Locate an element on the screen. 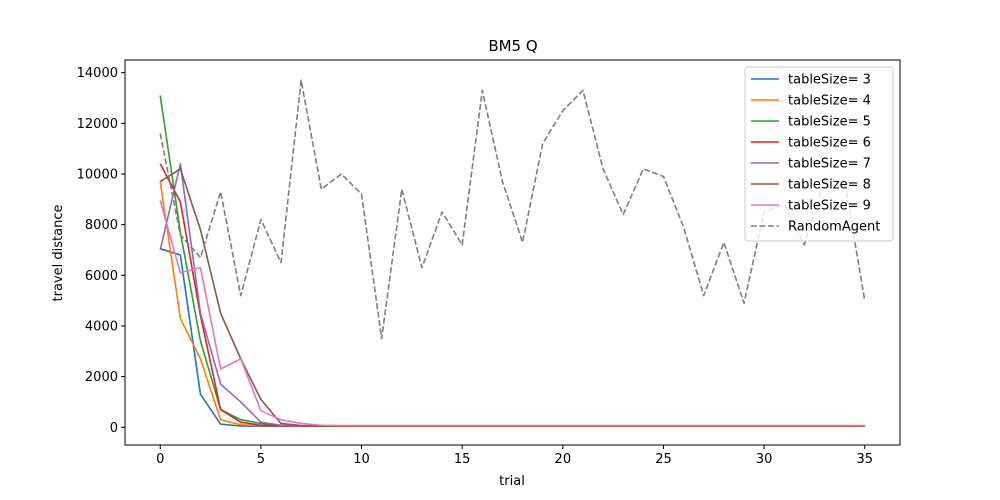 This screenshot has height=500, width=1000. x-tick-label: 30 is located at coordinates (764, 459).